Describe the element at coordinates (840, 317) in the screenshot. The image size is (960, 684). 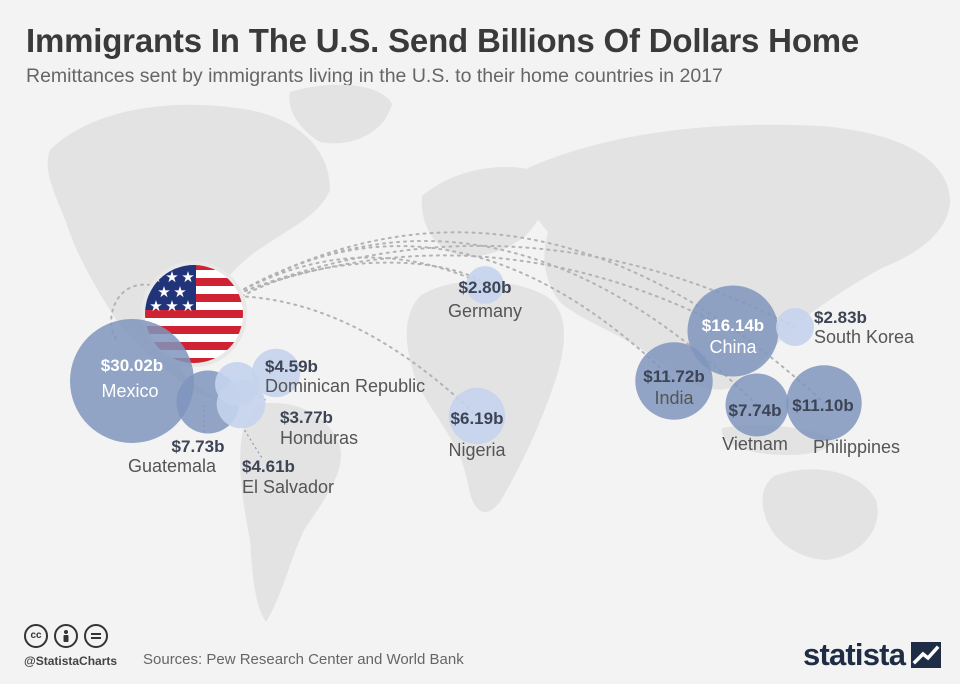
I see `value-label-south-korea: $2.83b` at that location.